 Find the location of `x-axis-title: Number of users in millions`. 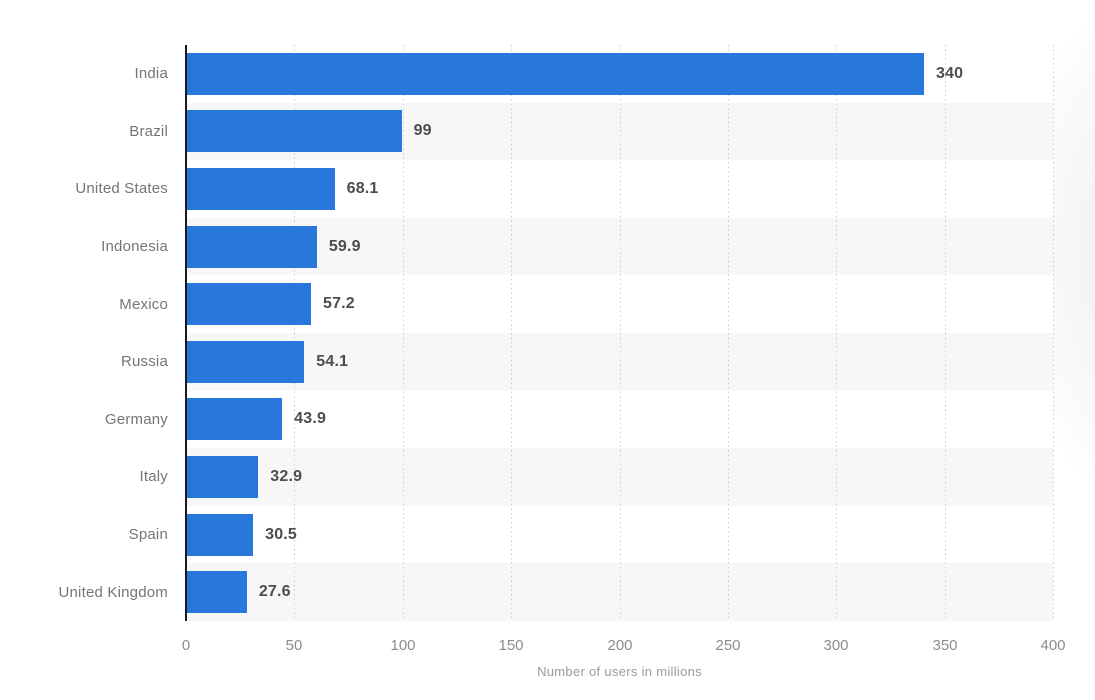

x-axis-title: Number of users in millions is located at coordinates (619, 671).